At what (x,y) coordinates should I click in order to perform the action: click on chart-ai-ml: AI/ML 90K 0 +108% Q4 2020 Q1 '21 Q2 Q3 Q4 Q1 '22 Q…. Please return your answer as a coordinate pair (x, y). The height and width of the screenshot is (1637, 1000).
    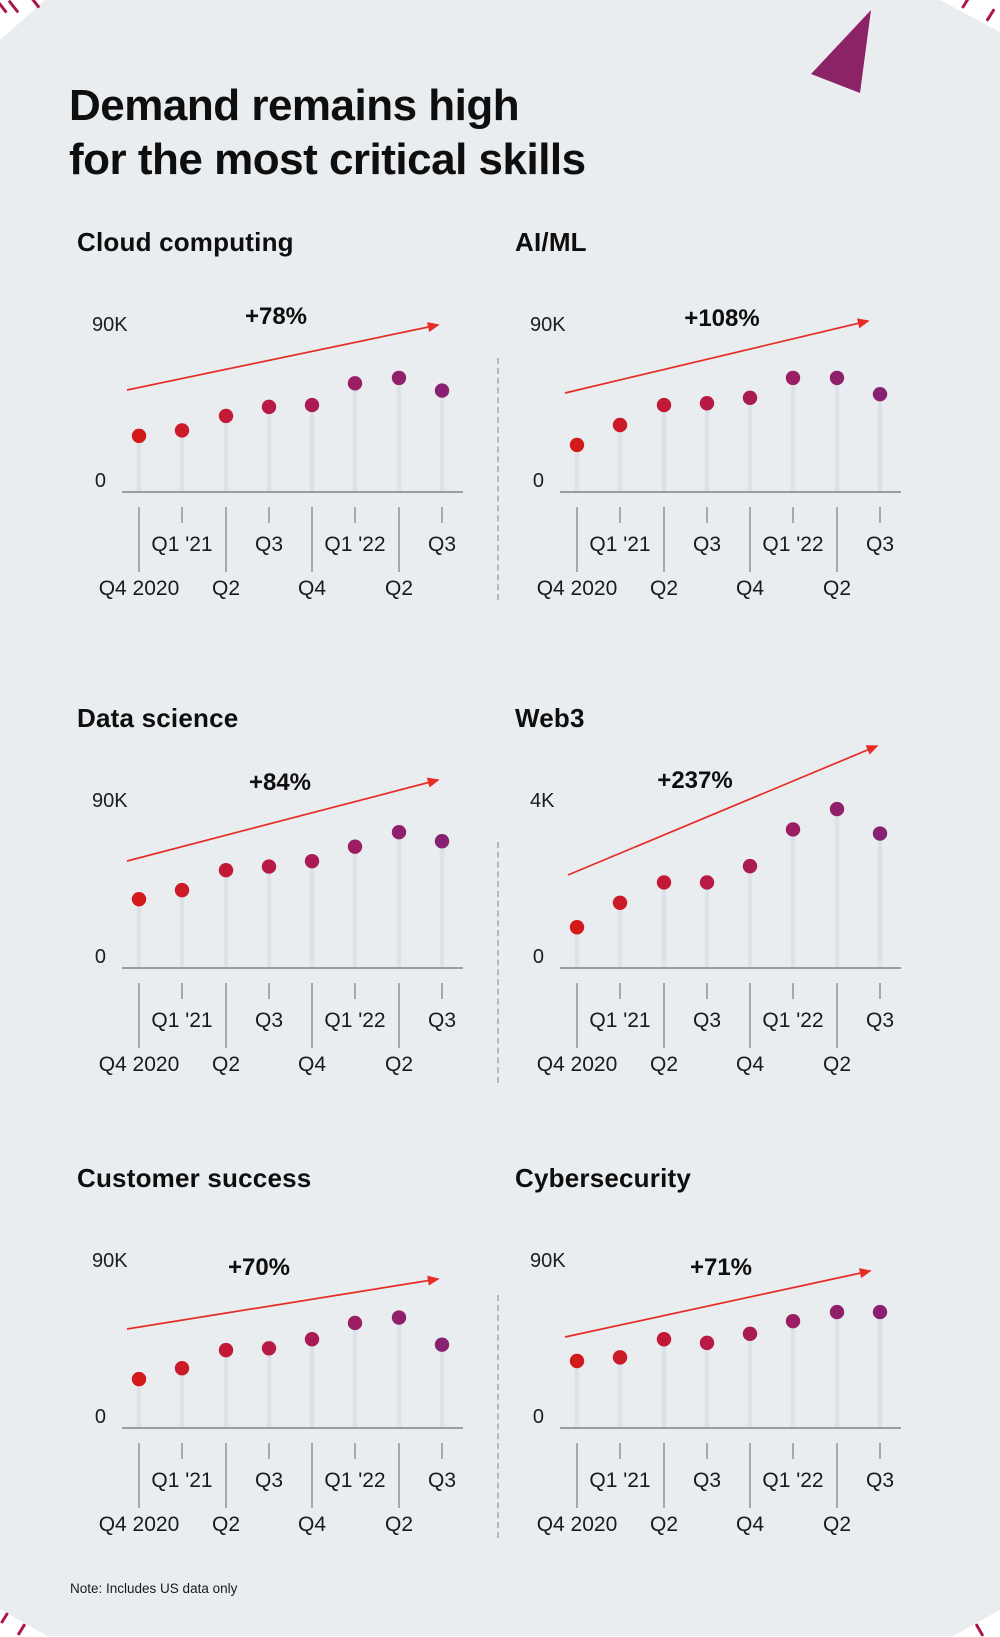
    Looking at the image, I should click on (718, 415).